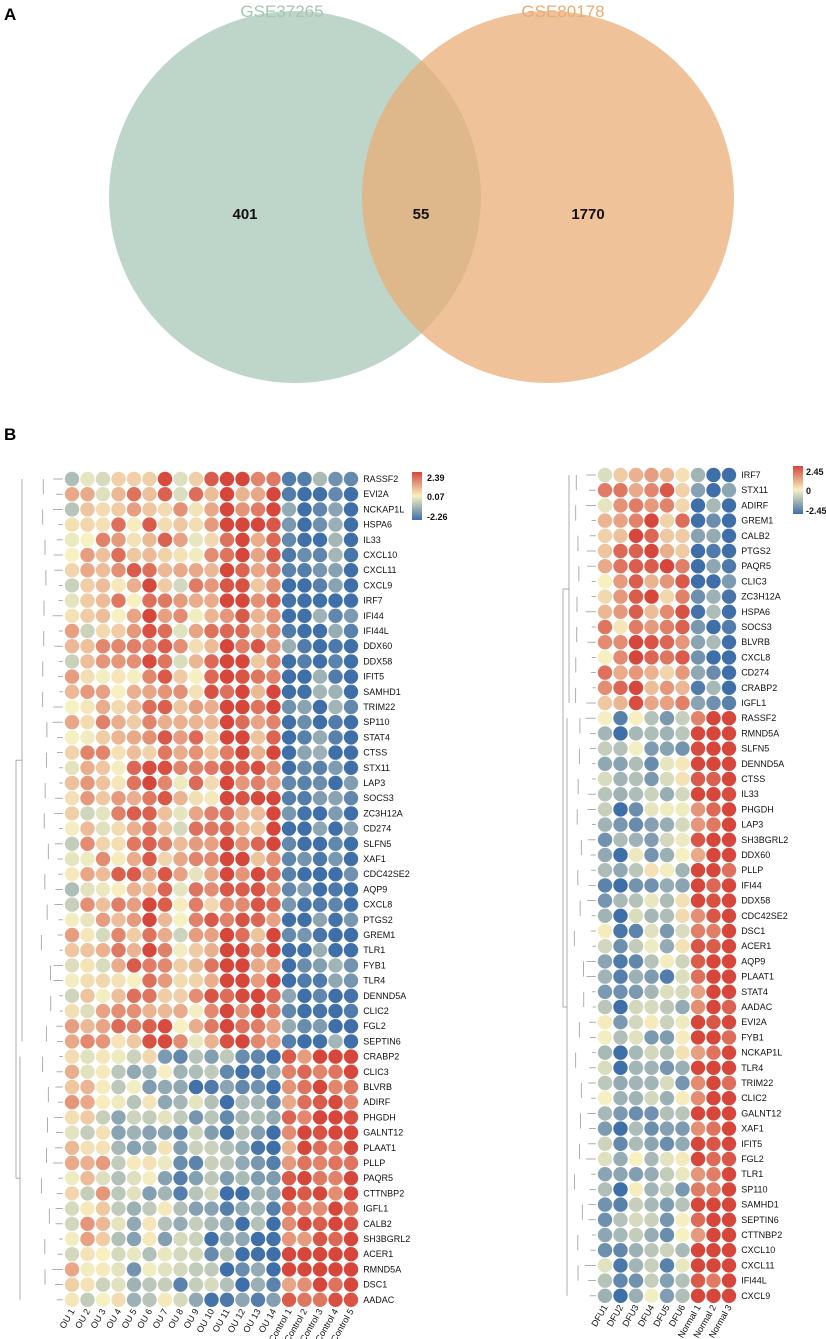 The image size is (826, 1339). I want to click on heatmap-dot-acer1-dfu4, so click(651, 946).